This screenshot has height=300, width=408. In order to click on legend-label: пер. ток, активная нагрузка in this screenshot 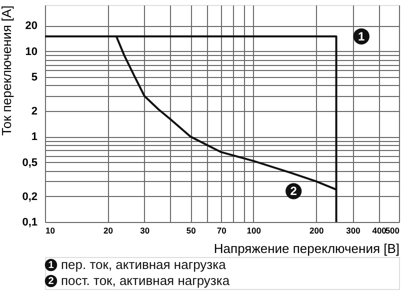, I will do `click(144, 264)`.